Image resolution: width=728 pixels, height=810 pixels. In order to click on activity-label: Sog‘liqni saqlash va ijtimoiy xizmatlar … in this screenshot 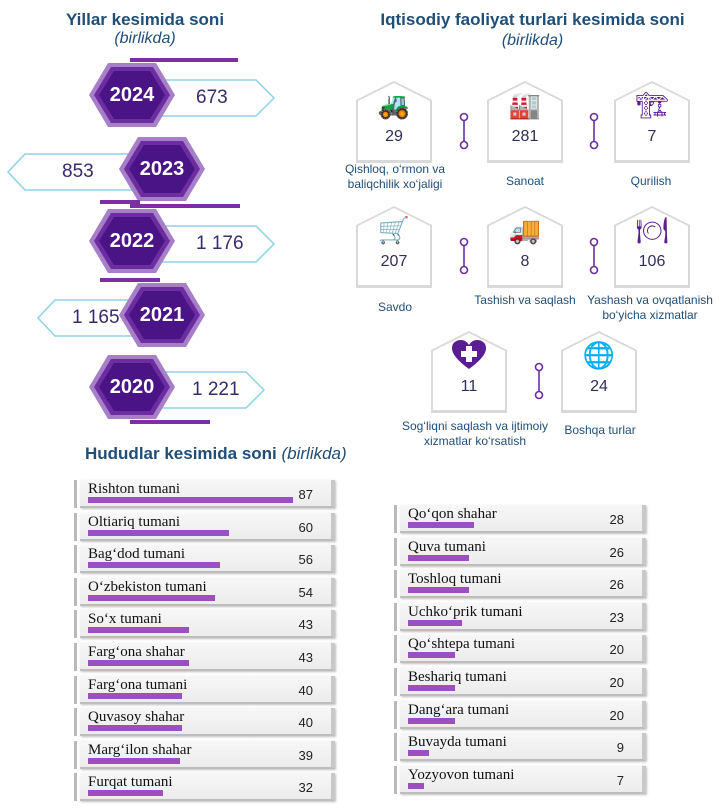, I will do `click(475, 433)`.